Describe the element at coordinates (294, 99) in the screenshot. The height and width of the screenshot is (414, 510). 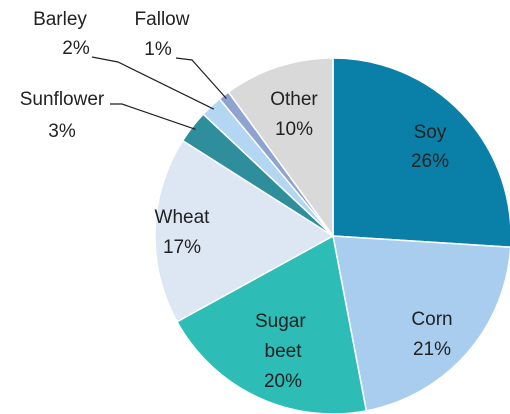
I see `slice-label: Other` at that location.